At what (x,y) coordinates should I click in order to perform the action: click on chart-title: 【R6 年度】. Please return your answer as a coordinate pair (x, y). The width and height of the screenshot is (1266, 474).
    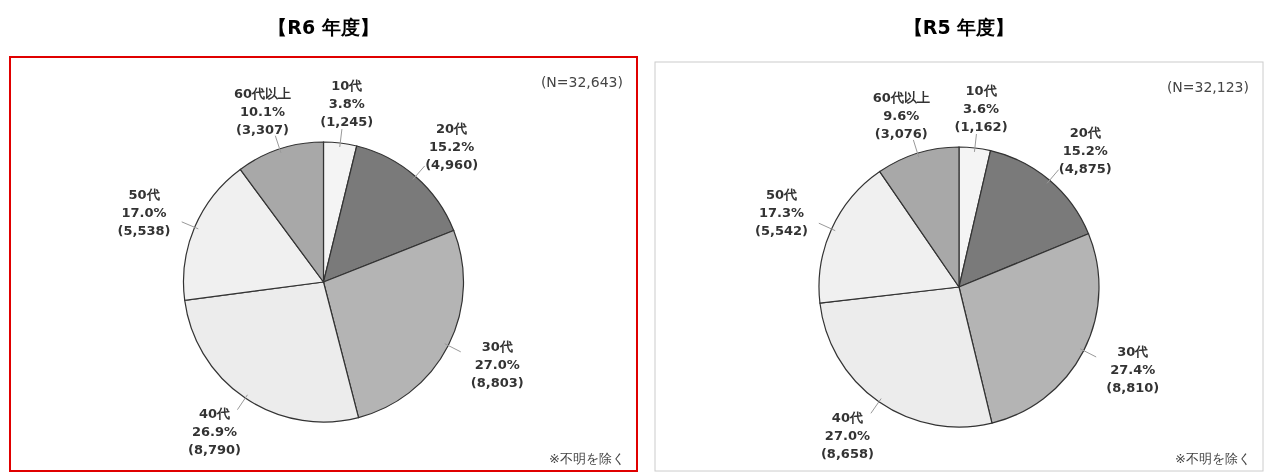
    Looking at the image, I should click on (323, 27).